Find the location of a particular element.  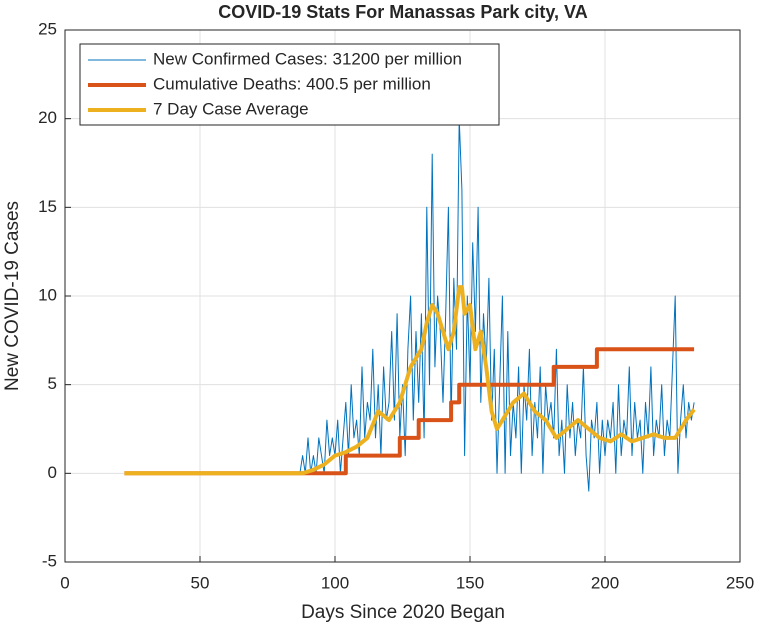

x-axis-label: Days Since 2020 Began is located at coordinates (403, 612).